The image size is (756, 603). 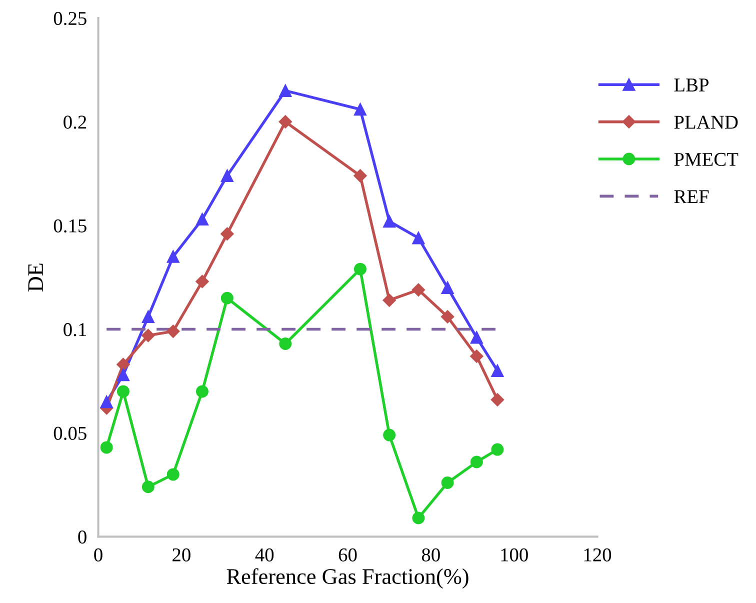 What do you see at coordinates (347, 555) in the screenshot?
I see `x-tick-label: 60` at bounding box center [347, 555].